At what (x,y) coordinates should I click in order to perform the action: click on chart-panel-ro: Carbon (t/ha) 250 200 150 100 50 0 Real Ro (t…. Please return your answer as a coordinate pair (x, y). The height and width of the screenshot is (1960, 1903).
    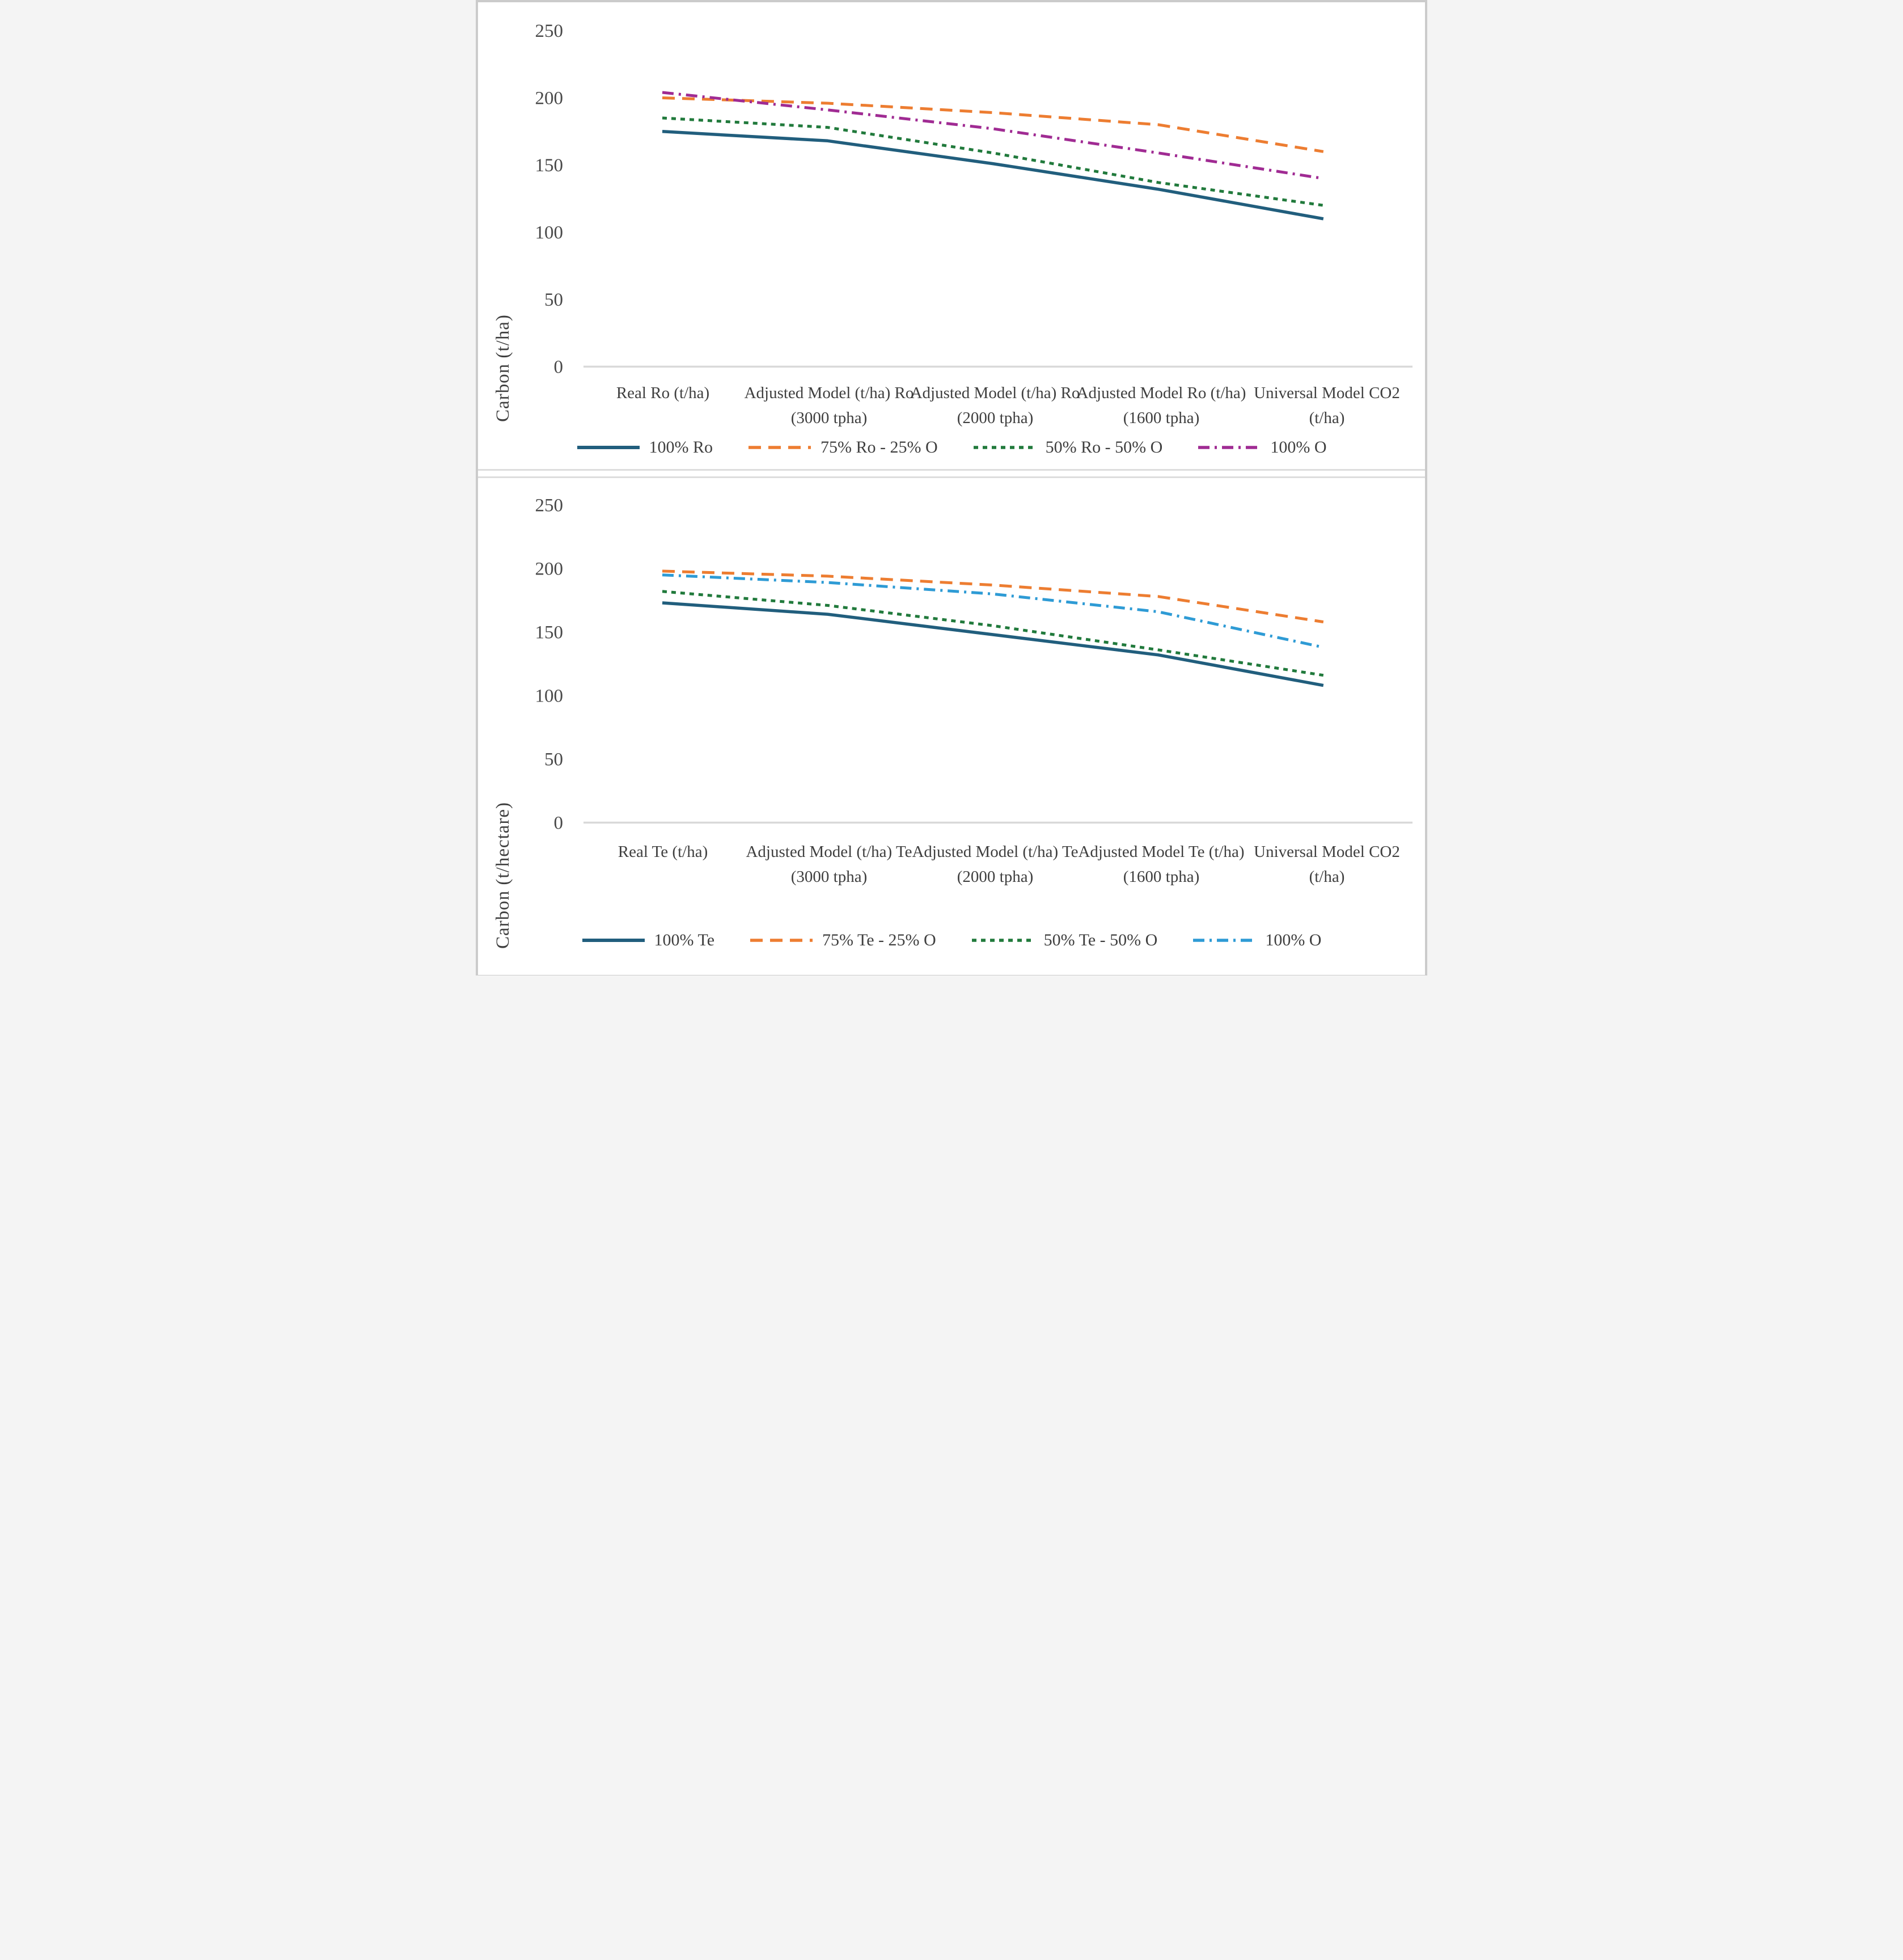
    Looking at the image, I should click on (951, 236).